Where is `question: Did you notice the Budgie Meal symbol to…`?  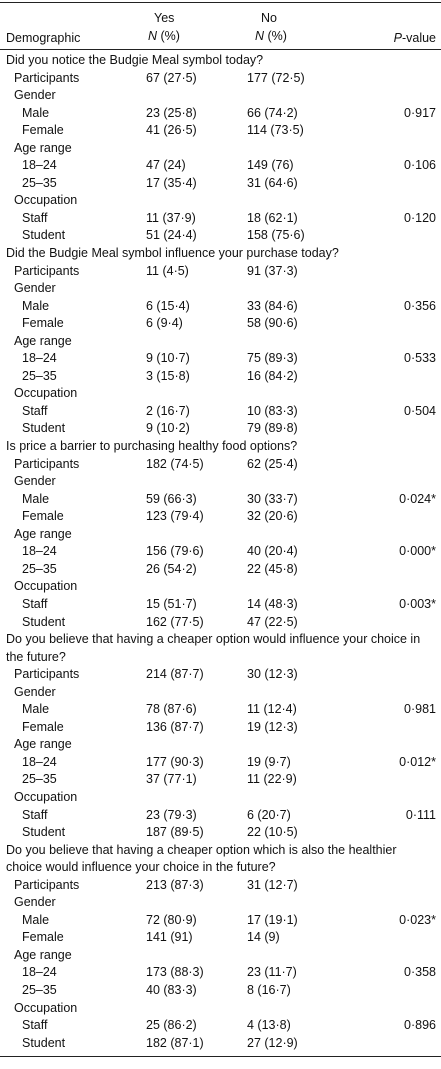
question: Did you notice the Budgie Meal symbol to… is located at coordinates (135, 60).